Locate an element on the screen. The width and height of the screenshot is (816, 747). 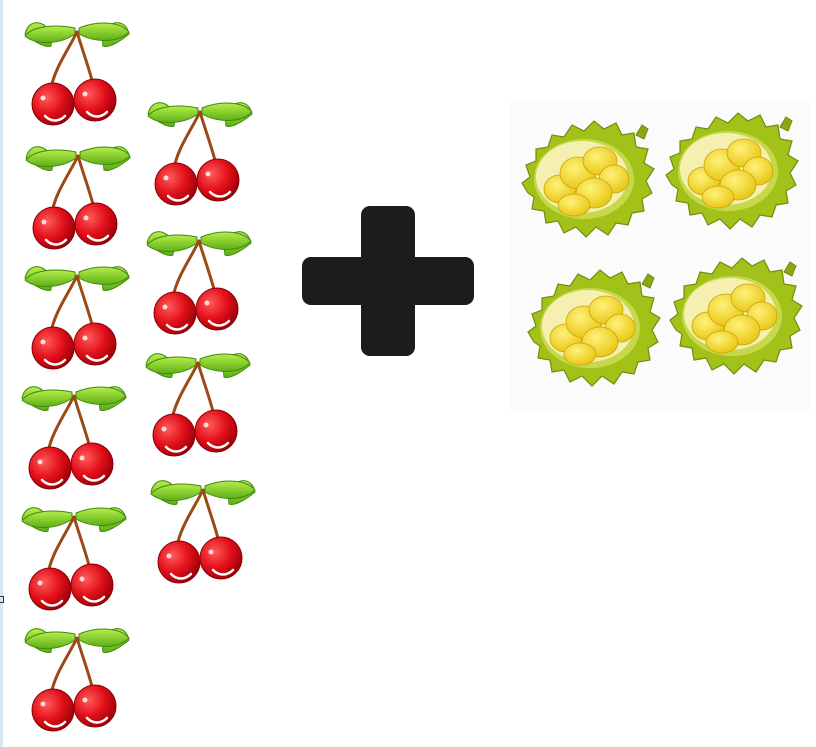
left-edge-handle is located at coordinates (2, 599).